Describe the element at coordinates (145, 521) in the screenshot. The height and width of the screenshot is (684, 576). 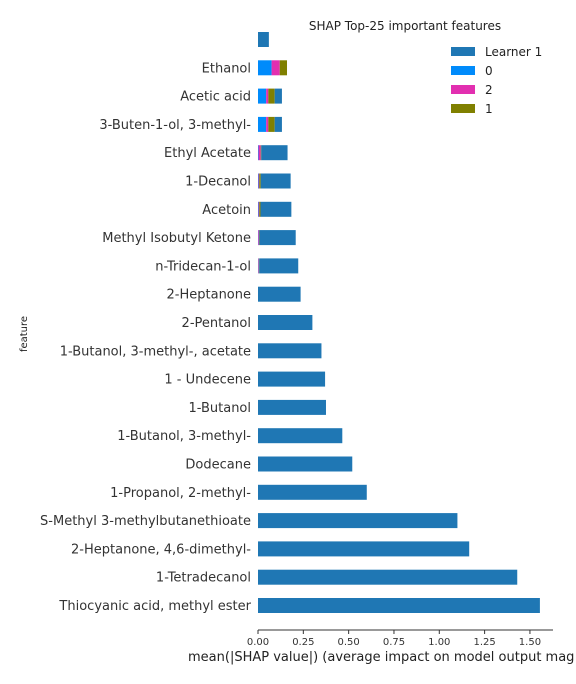
I see `y-tick-label: S-Methyl 3-methylbutanethioate` at that location.